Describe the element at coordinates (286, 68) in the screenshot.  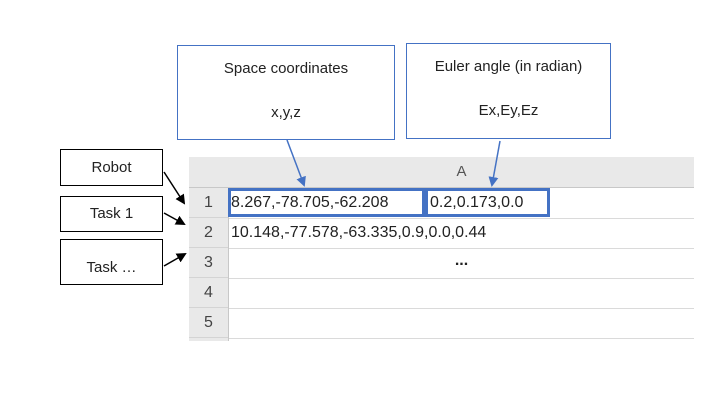
I see `space-coordinates-title: Space coordinates` at that location.